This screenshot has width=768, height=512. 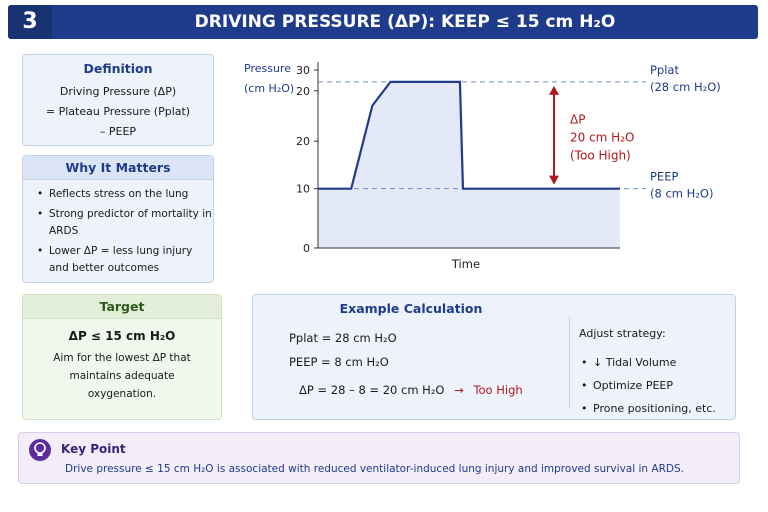 I want to click on peep-line: PEEP = 8 cm H₂O, so click(x=339, y=362).